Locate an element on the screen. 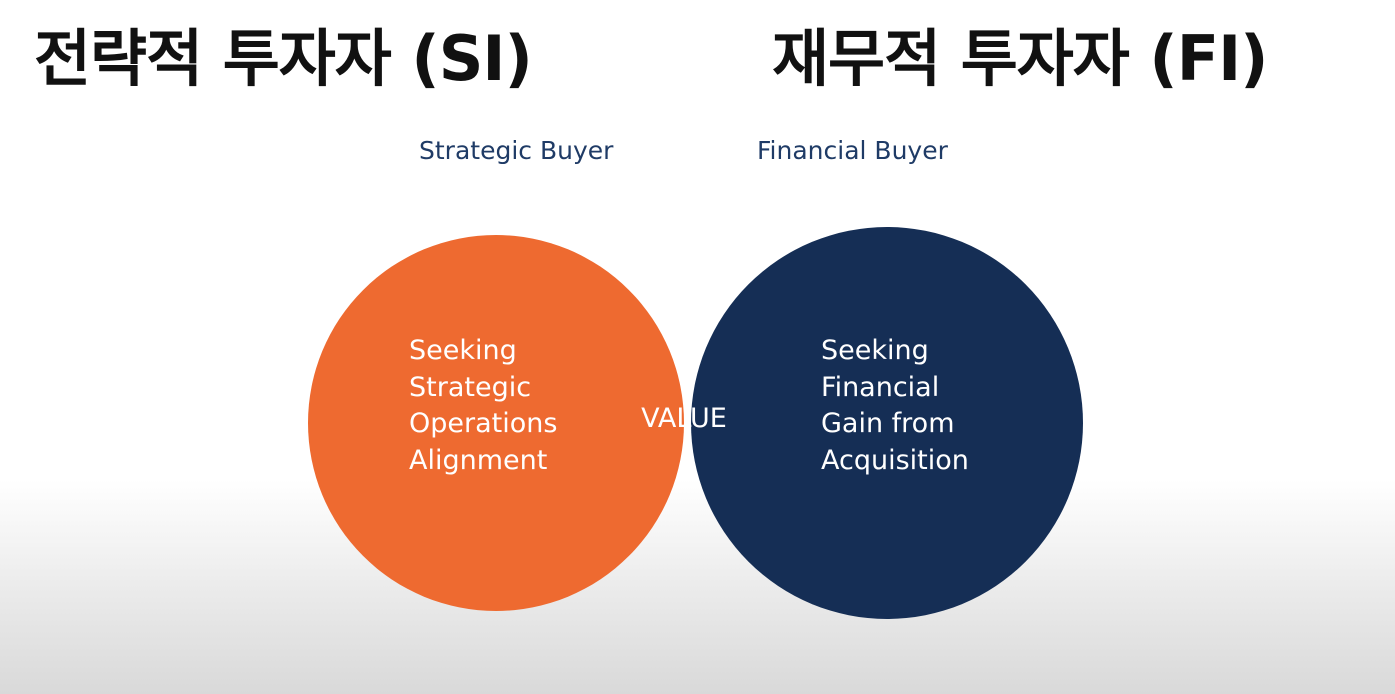 The height and width of the screenshot is (694, 1395). heading-strategic-investor: 전략적 투자자 (SI) is located at coordinates (283, 58).